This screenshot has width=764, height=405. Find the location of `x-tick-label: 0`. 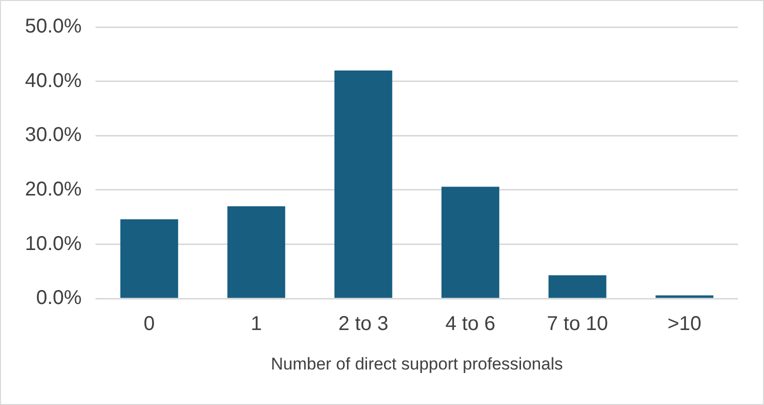

x-tick-label: 0 is located at coordinates (149, 324).